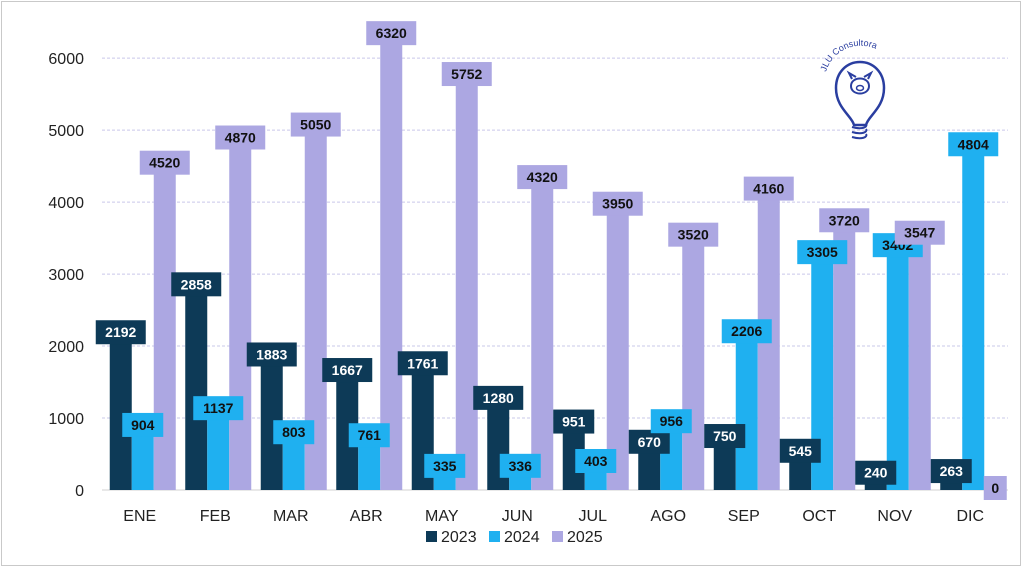  I want to click on x-tick-label: JUN, so click(517, 516).